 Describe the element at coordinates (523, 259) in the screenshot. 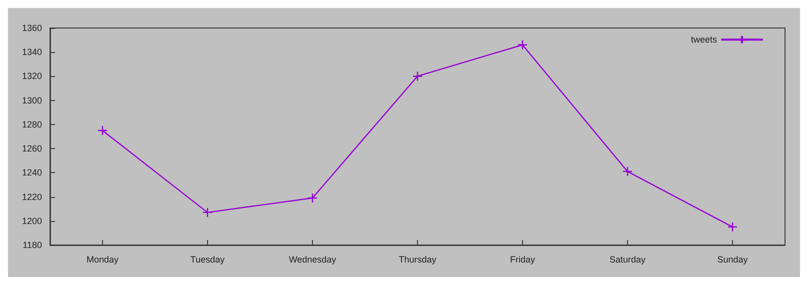

I see `x-tick-label: Friday` at that location.